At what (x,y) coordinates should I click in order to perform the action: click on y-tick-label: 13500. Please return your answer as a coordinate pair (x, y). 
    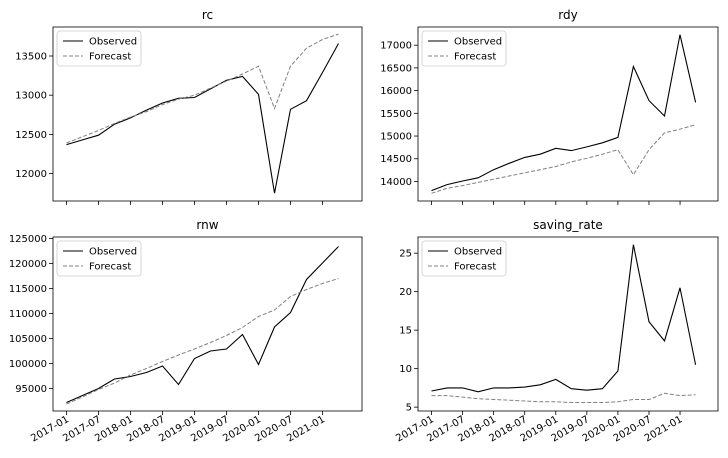
    Looking at the image, I should click on (31, 57).